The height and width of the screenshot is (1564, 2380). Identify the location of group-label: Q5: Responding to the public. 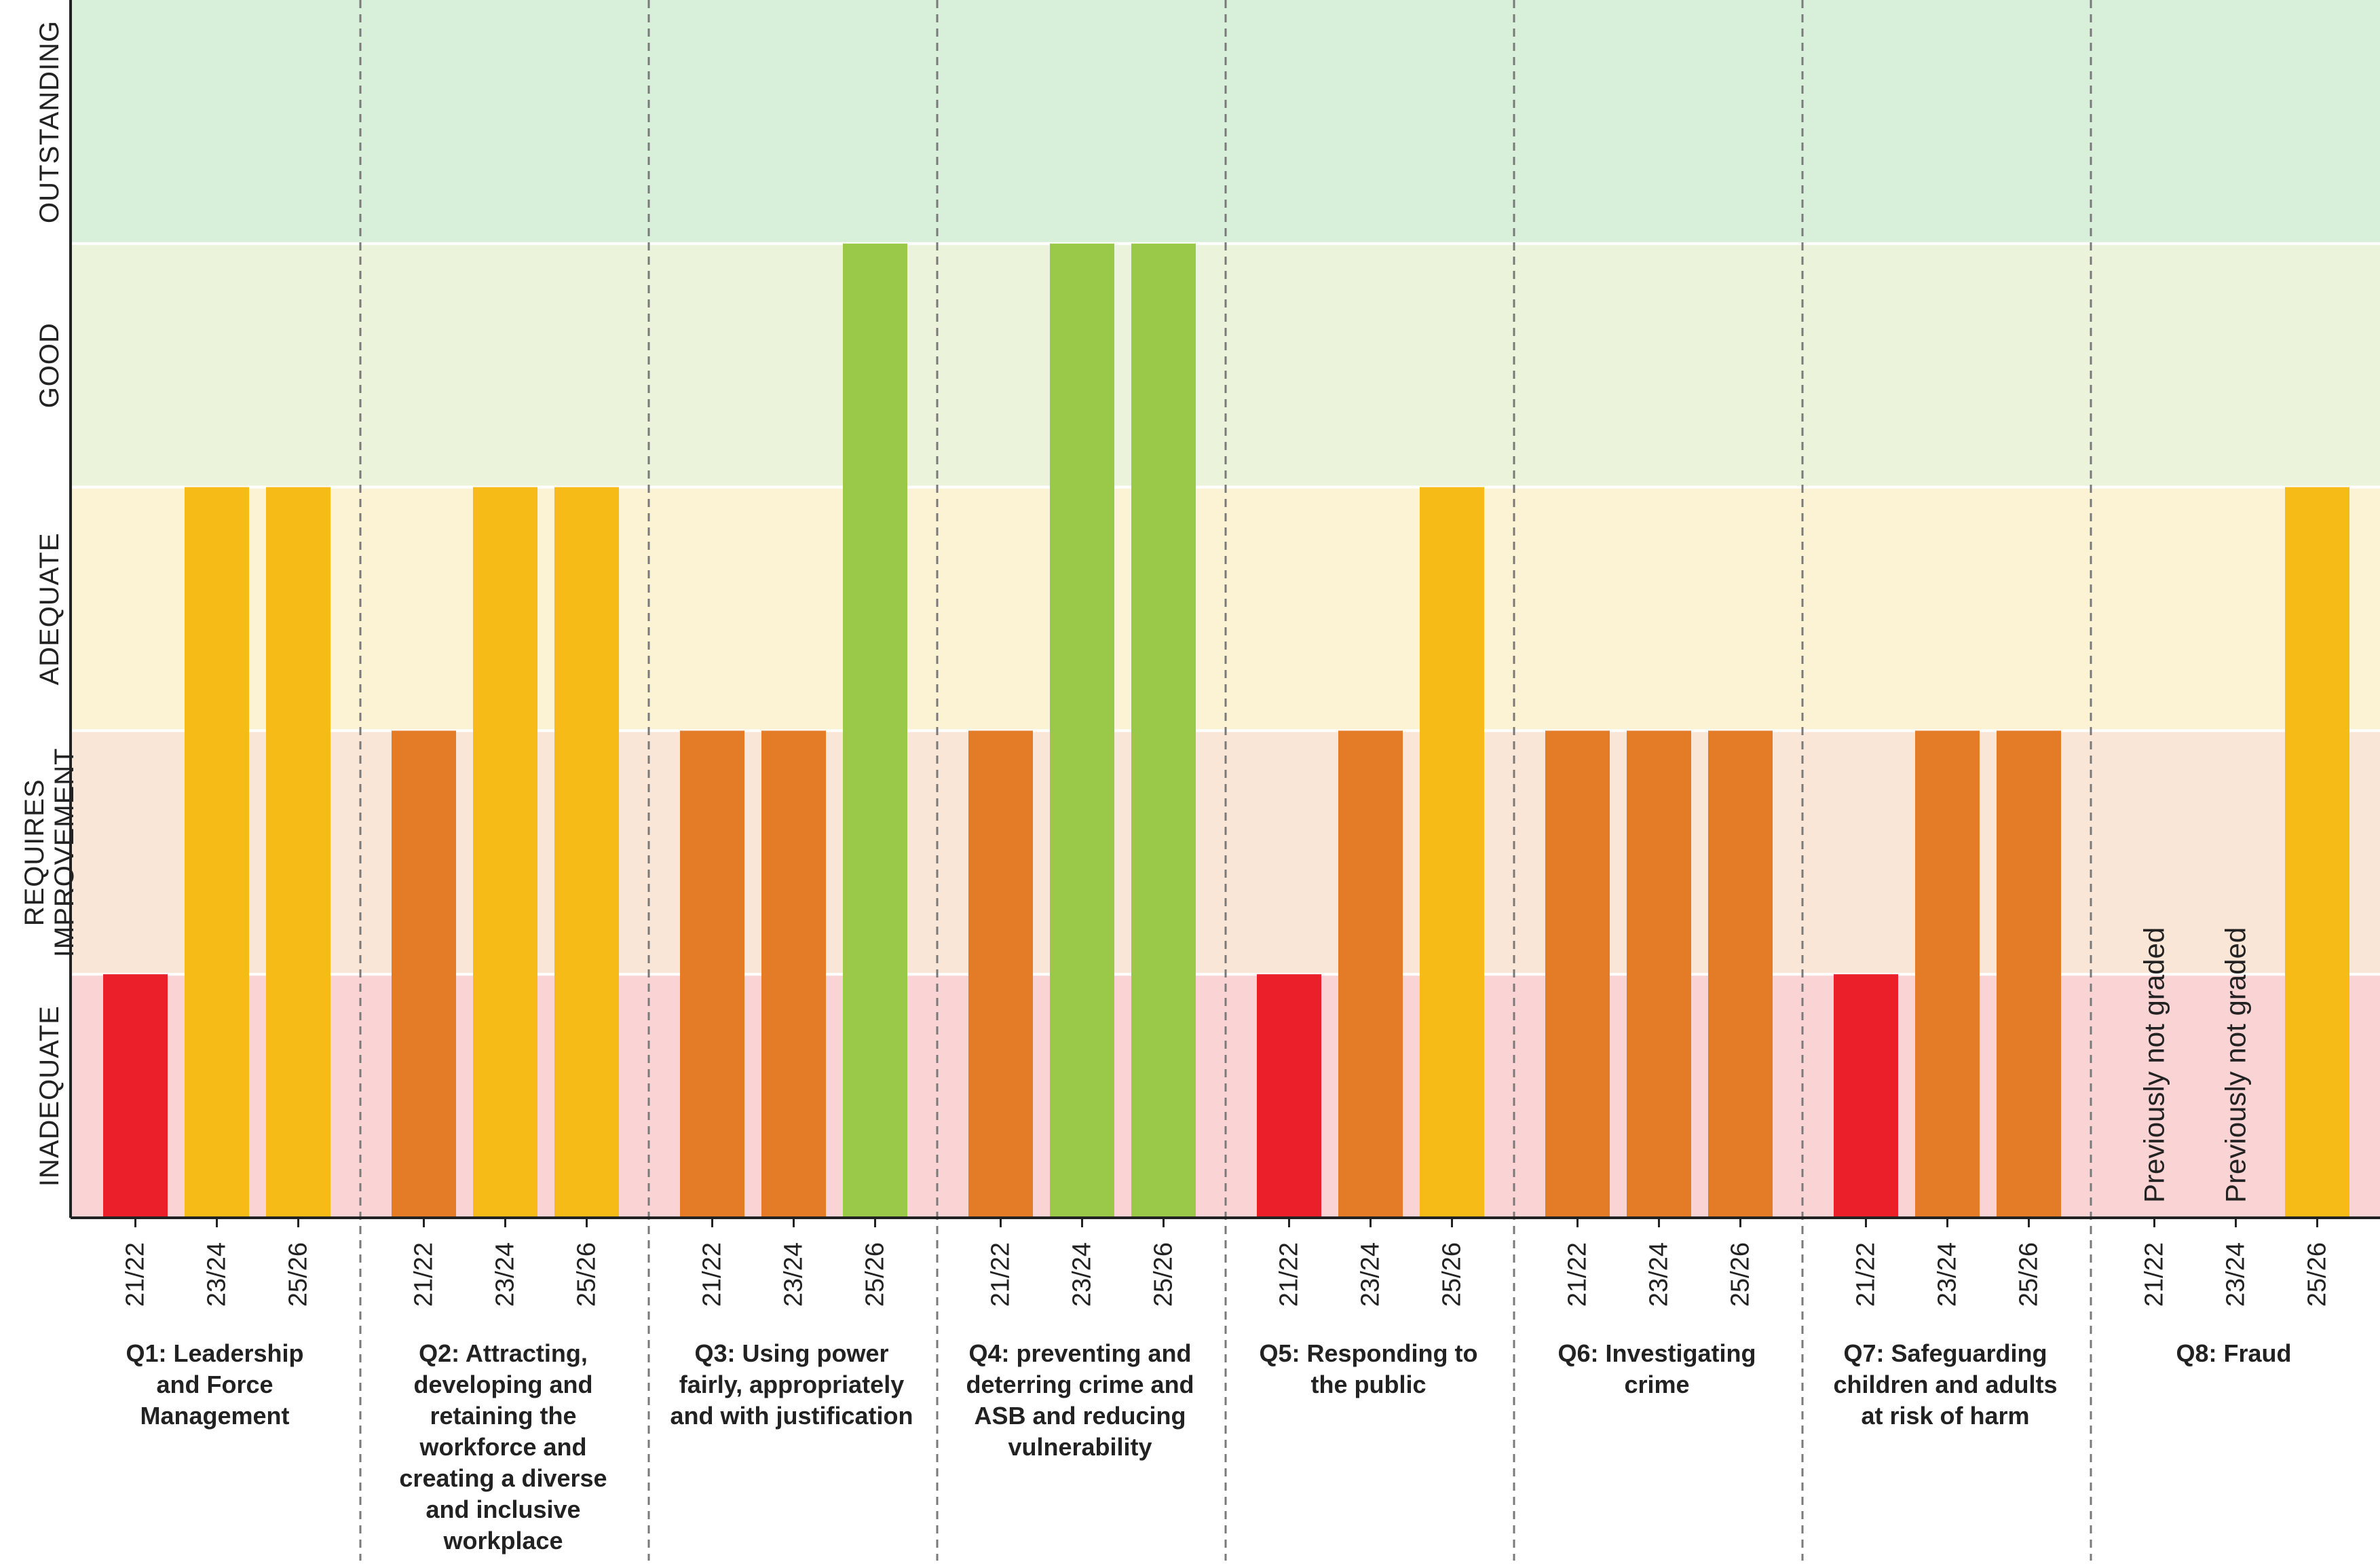
(1369, 1368).